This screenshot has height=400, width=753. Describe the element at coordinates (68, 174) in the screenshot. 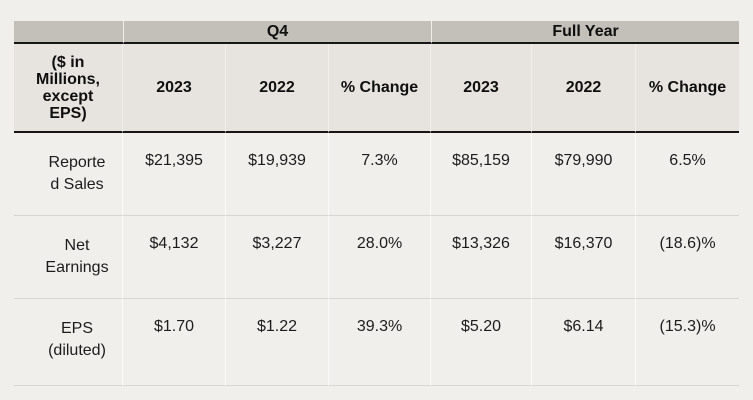

I see `row-label: Reporte d Sales` at that location.